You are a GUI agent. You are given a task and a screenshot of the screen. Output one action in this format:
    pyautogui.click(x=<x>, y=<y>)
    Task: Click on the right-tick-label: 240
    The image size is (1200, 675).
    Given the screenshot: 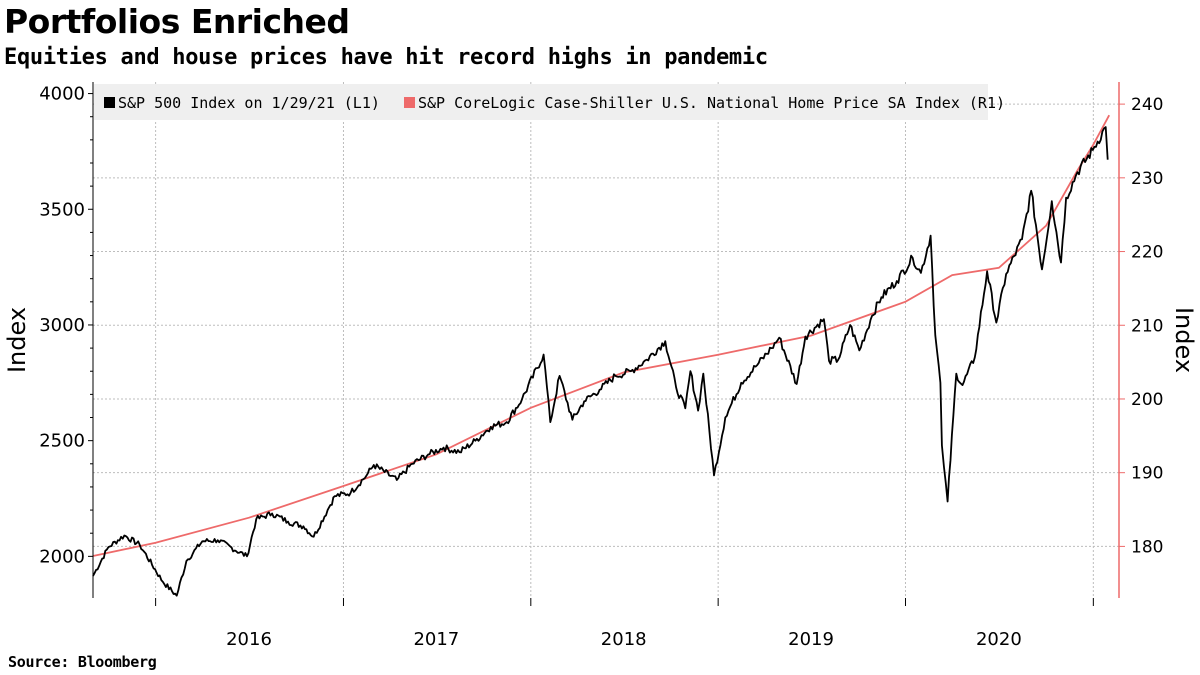 What is the action you would take?
    pyautogui.click(x=1147, y=105)
    